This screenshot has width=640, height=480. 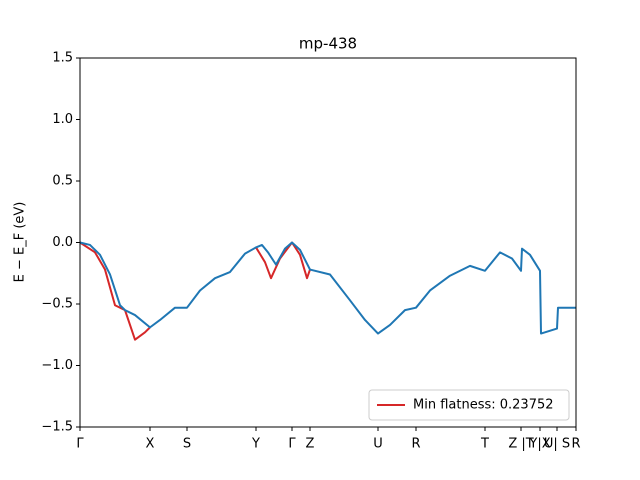 What do you see at coordinates (310, 444) in the screenshot?
I see `x-tick-label: Z` at bounding box center [310, 444].